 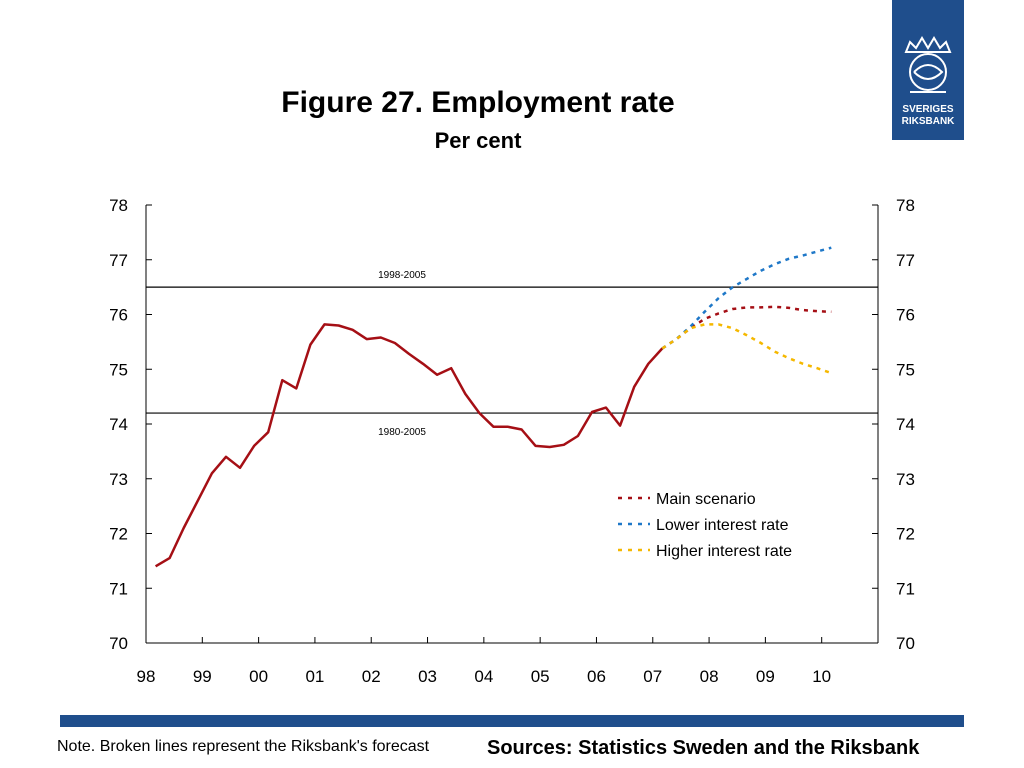 I want to click on footer-bar, so click(x=512, y=721).